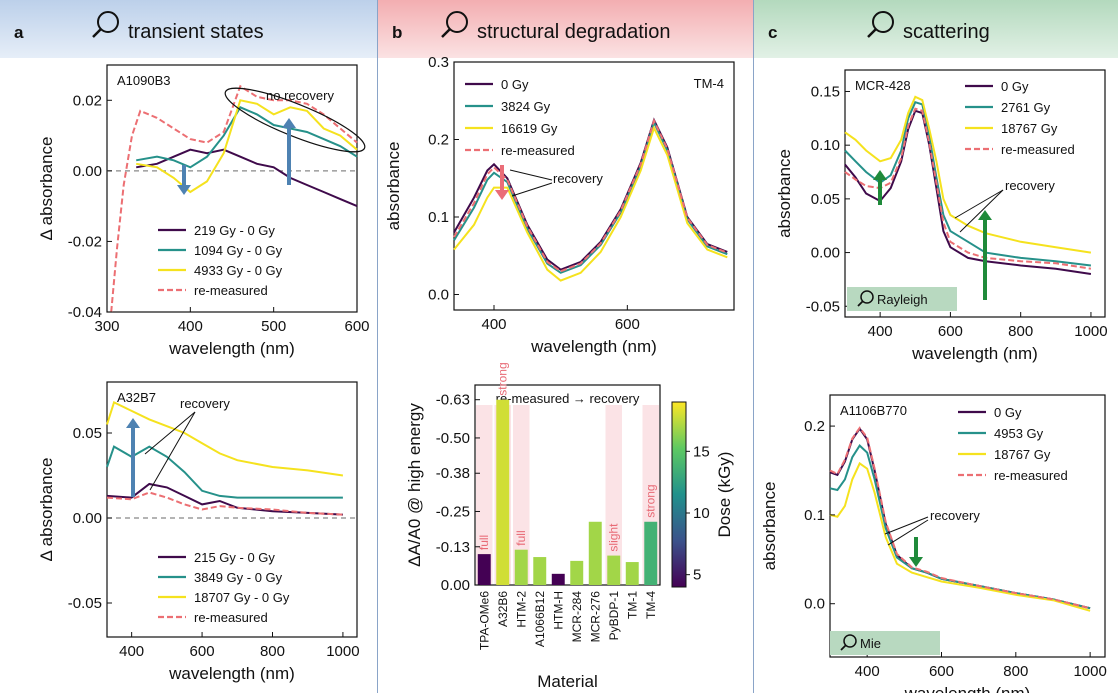 The width and height of the screenshot is (1118, 693). I want to click on x-tick-label: MCR-276, so click(595, 617).